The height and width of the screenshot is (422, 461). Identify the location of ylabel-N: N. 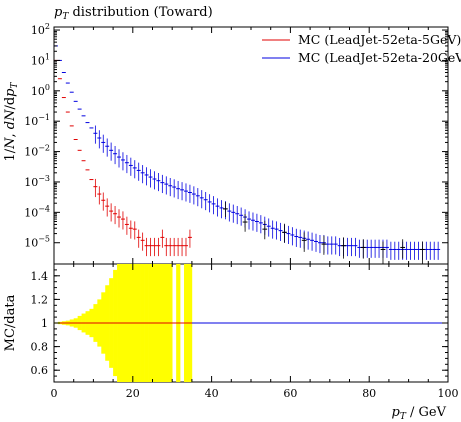
(10, 143).